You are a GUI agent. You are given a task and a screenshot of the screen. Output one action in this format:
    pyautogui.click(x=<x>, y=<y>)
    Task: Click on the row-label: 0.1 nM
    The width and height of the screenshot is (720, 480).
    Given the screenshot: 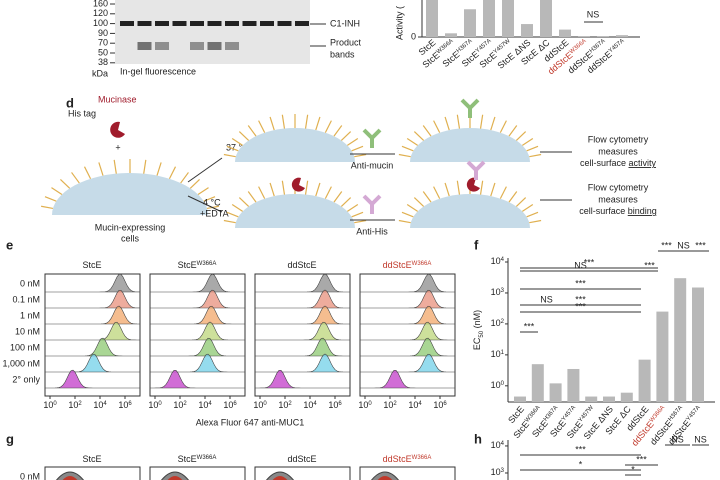 What is the action you would take?
    pyautogui.click(x=26, y=299)
    